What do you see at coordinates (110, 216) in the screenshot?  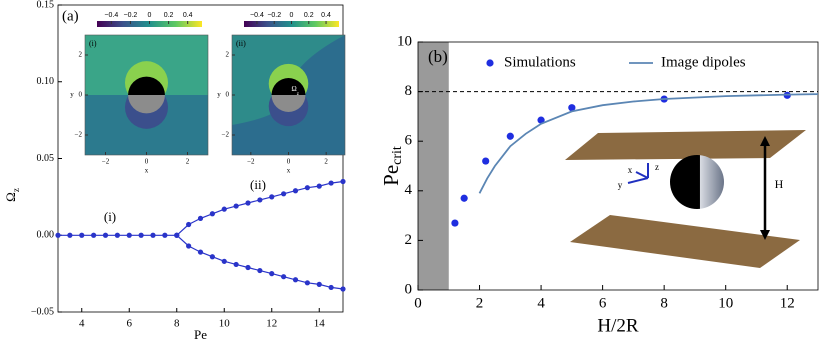 I see `annotation: (i)` at bounding box center [110, 216].